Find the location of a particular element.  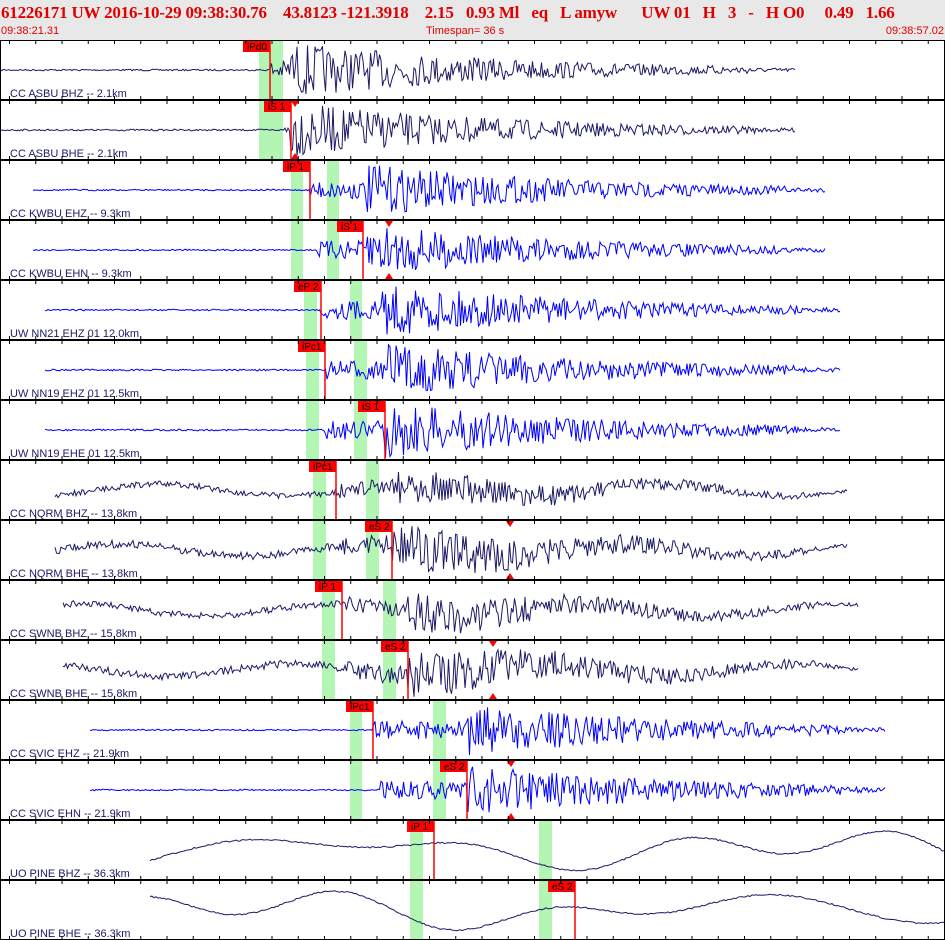

channel-panel: iPd0 CC ASBU BHZ -- 2.1km is located at coordinates (398, 70).